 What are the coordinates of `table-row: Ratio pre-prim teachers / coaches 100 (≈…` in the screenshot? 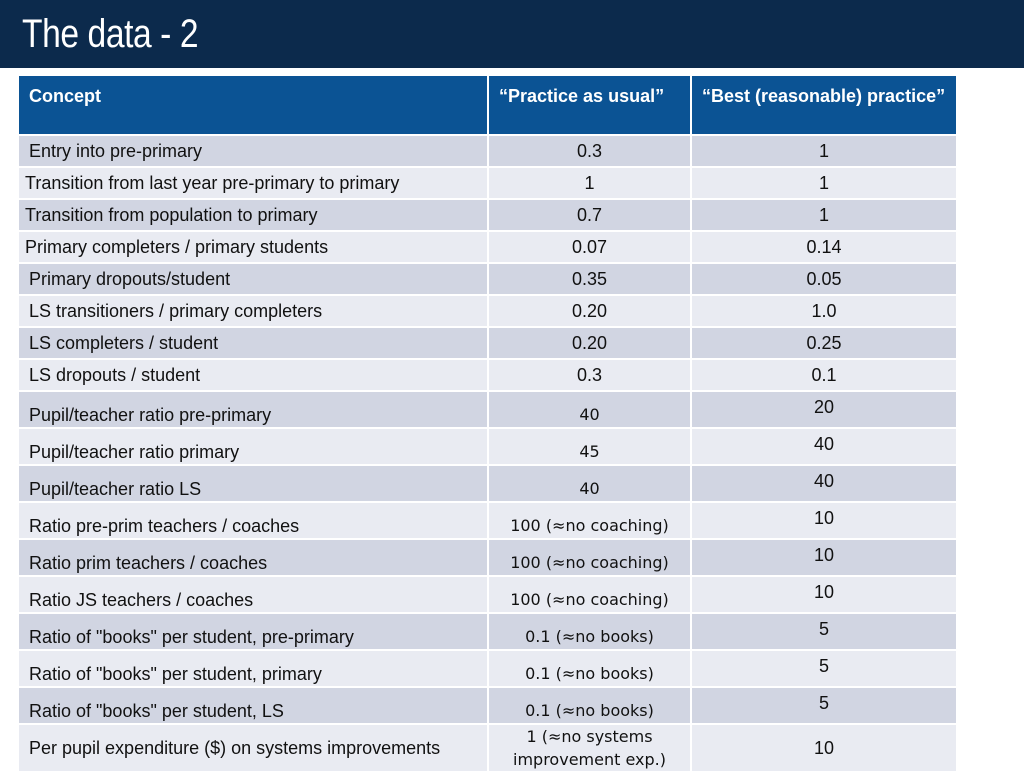 It's located at (487, 520).